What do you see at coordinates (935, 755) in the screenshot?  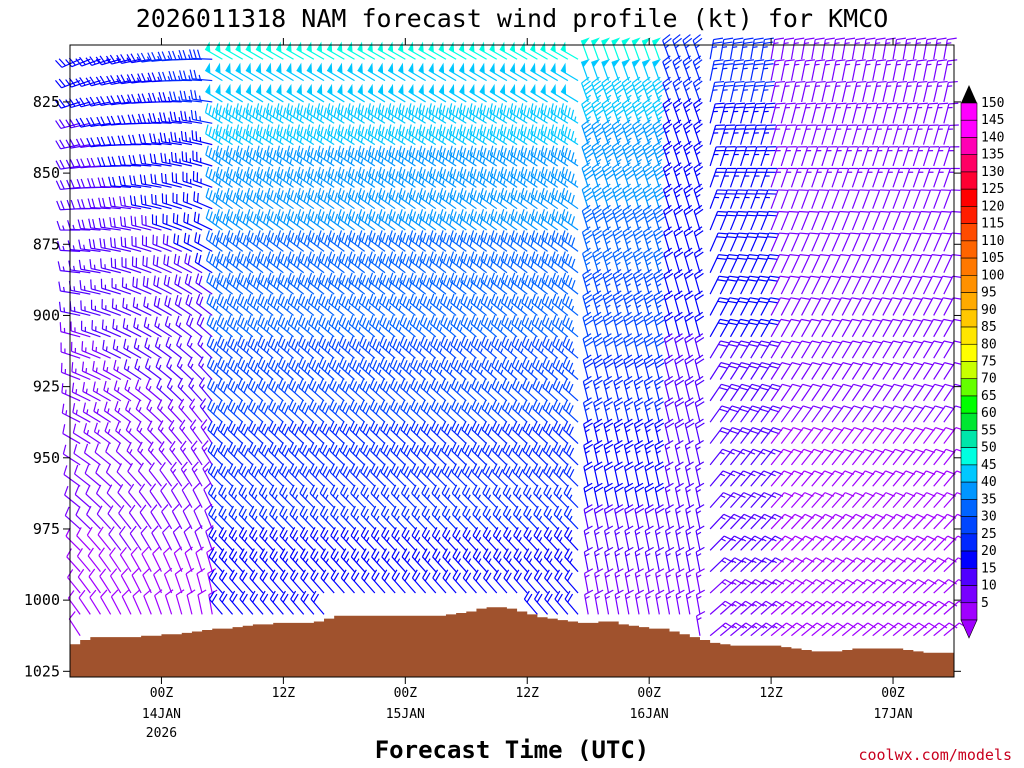 I see `credit-link: coolwx.com/models` at bounding box center [935, 755].